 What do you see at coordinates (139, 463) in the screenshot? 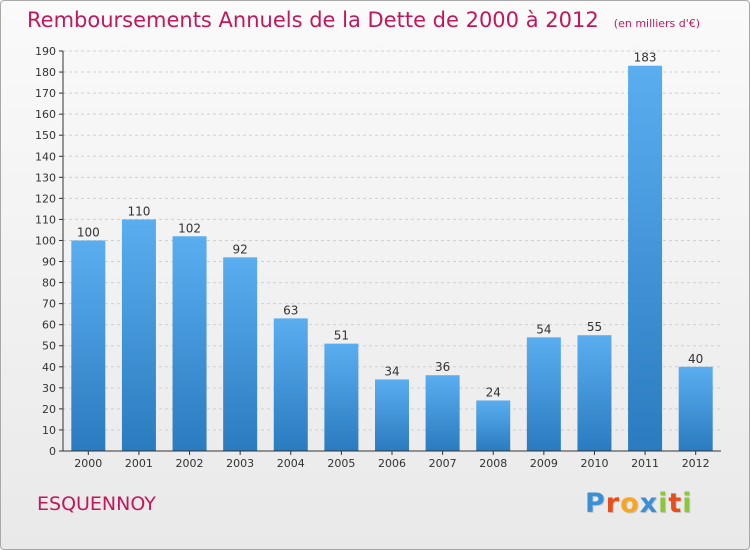
I see `x-tick-label: 2001` at bounding box center [139, 463].